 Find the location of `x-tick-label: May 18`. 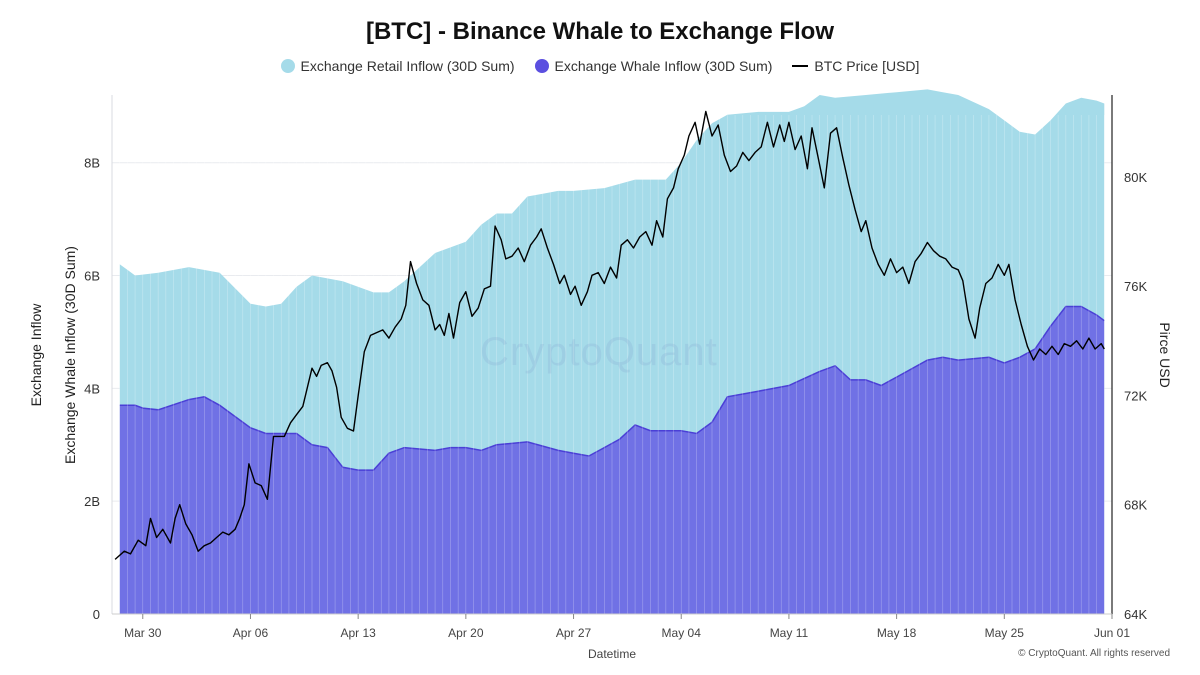

x-tick-label: May 18 is located at coordinates (897, 633).